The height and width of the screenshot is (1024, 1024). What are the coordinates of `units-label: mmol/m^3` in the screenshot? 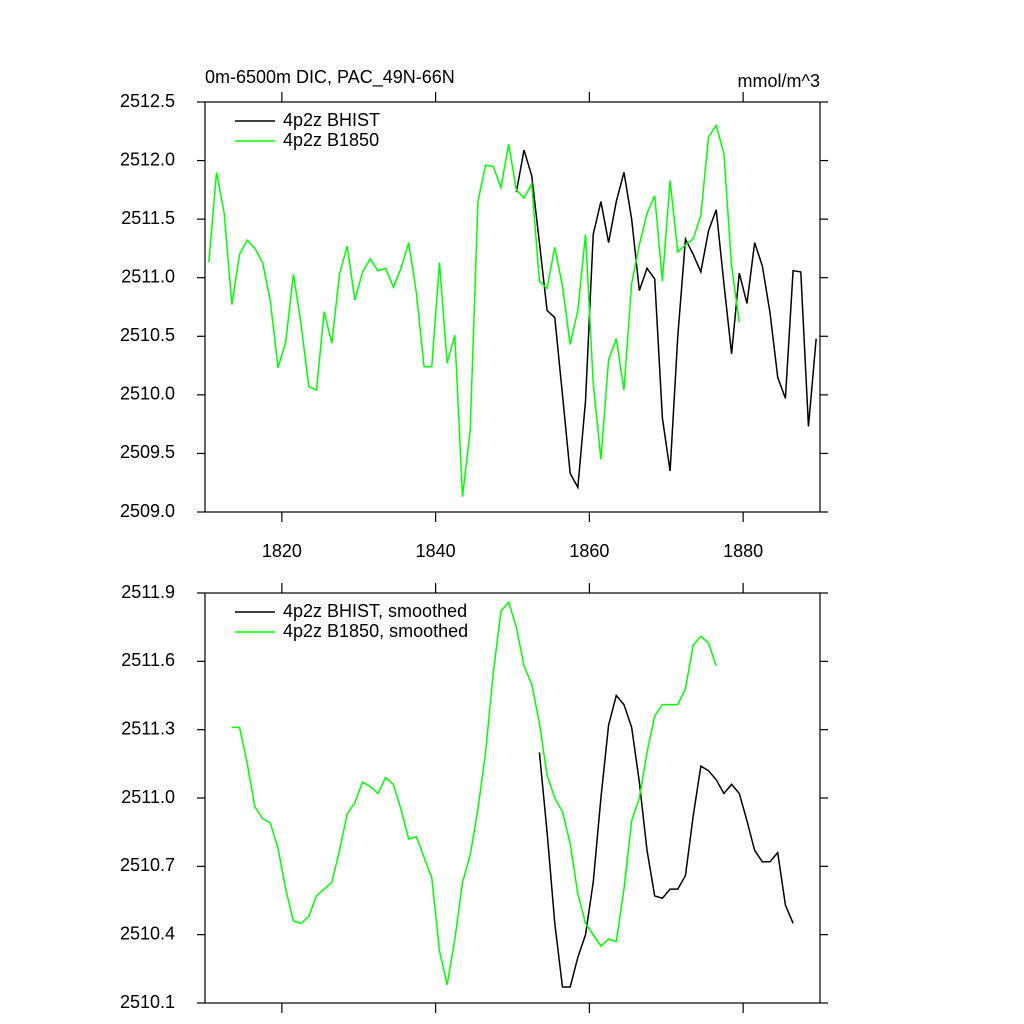 It's located at (779, 81).